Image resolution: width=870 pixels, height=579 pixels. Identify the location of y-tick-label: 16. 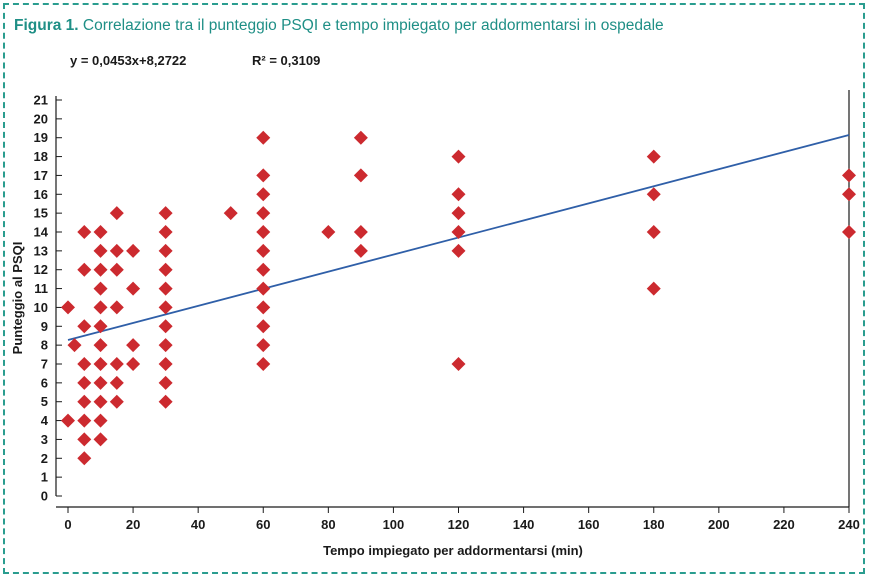
(41, 194).